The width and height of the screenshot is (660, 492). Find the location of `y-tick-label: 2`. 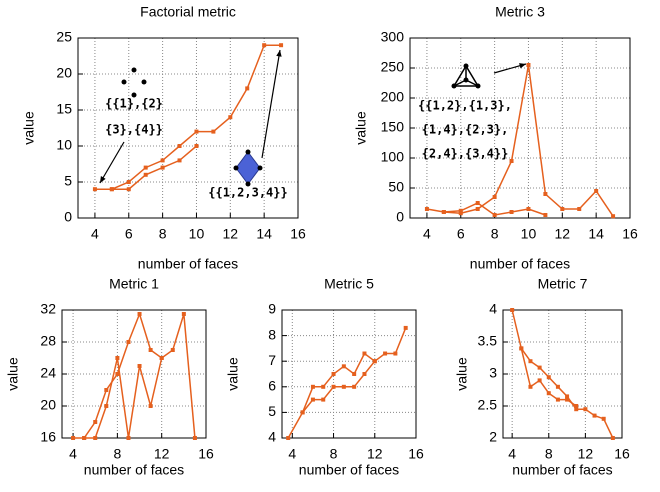

y-tick-label: 2 is located at coordinates (493, 437).